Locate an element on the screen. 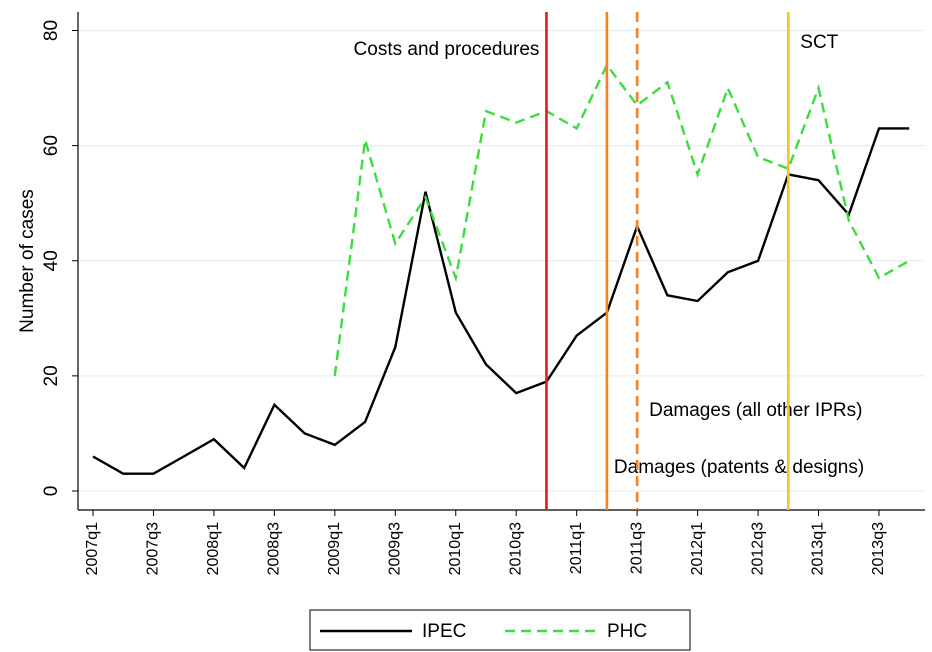 Image resolution: width=932 pixels, height=652 pixels. x-tick-label: 2010q1 is located at coordinates (455, 548).